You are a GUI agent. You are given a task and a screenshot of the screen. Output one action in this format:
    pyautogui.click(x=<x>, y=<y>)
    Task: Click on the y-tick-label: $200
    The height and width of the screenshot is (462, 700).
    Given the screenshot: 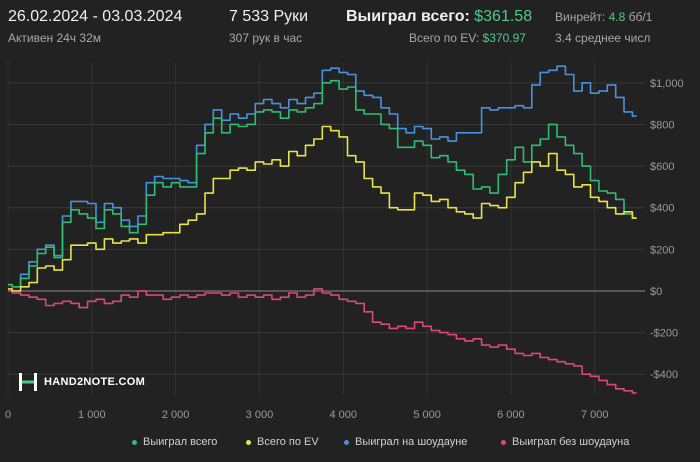 What is the action you would take?
    pyautogui.click(x=662, y=250)
    